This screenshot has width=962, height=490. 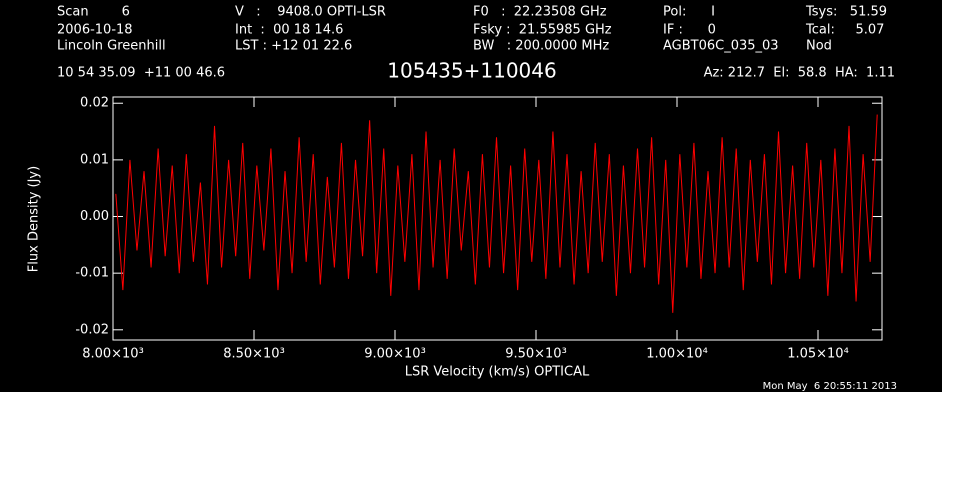 What do you see at coordinates (289, 30) in the screenshot?
I see `header-field: Int : 00 18 14.6` at bounding box center [289, 30].